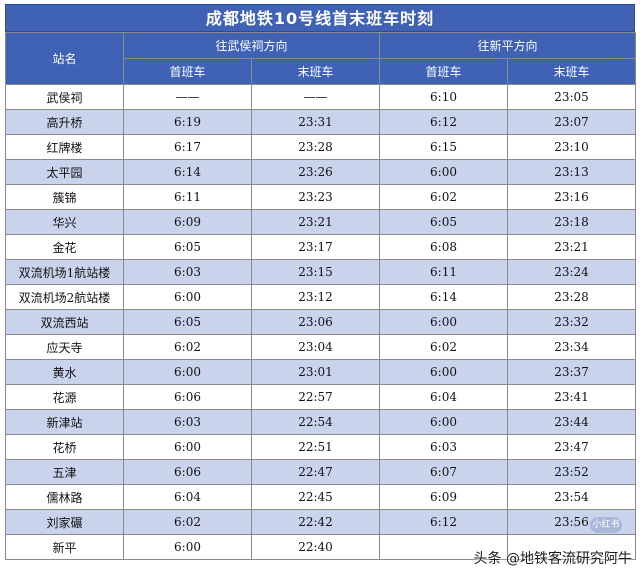  I want to click on cell-station: 刘家碾, so click(64, 522).